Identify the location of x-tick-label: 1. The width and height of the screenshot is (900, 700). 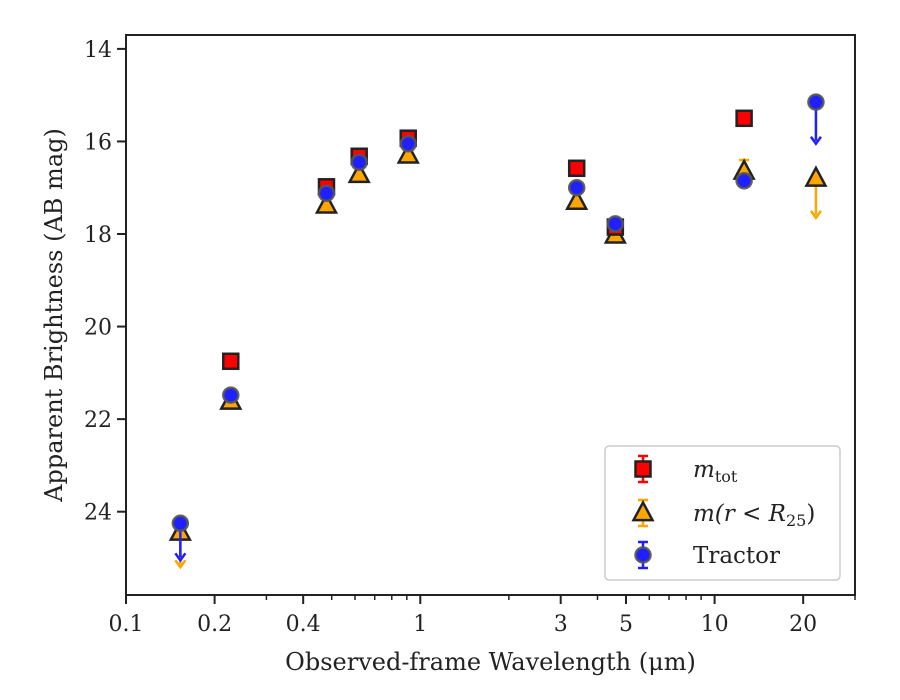
(420, 624).